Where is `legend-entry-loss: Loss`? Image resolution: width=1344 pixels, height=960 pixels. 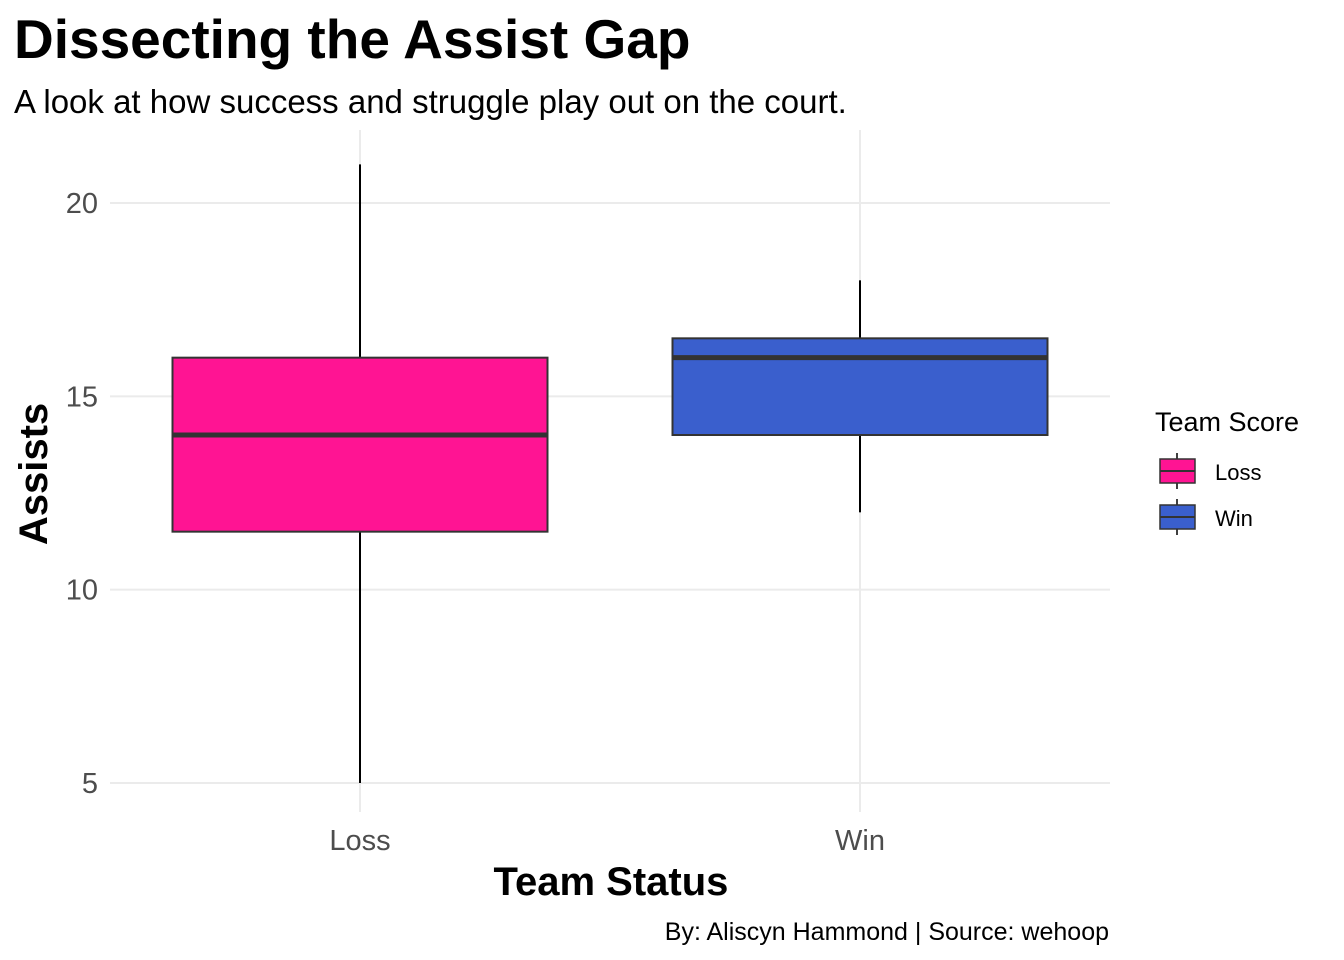 legend-entry-loss: Loss is located at coordinates (1210, 471).